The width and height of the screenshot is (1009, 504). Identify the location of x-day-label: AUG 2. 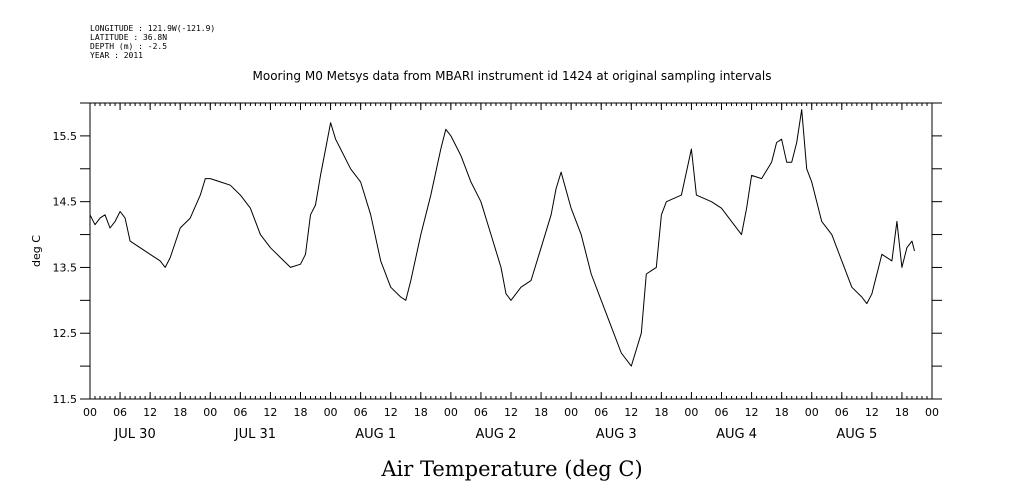
(496, 434).